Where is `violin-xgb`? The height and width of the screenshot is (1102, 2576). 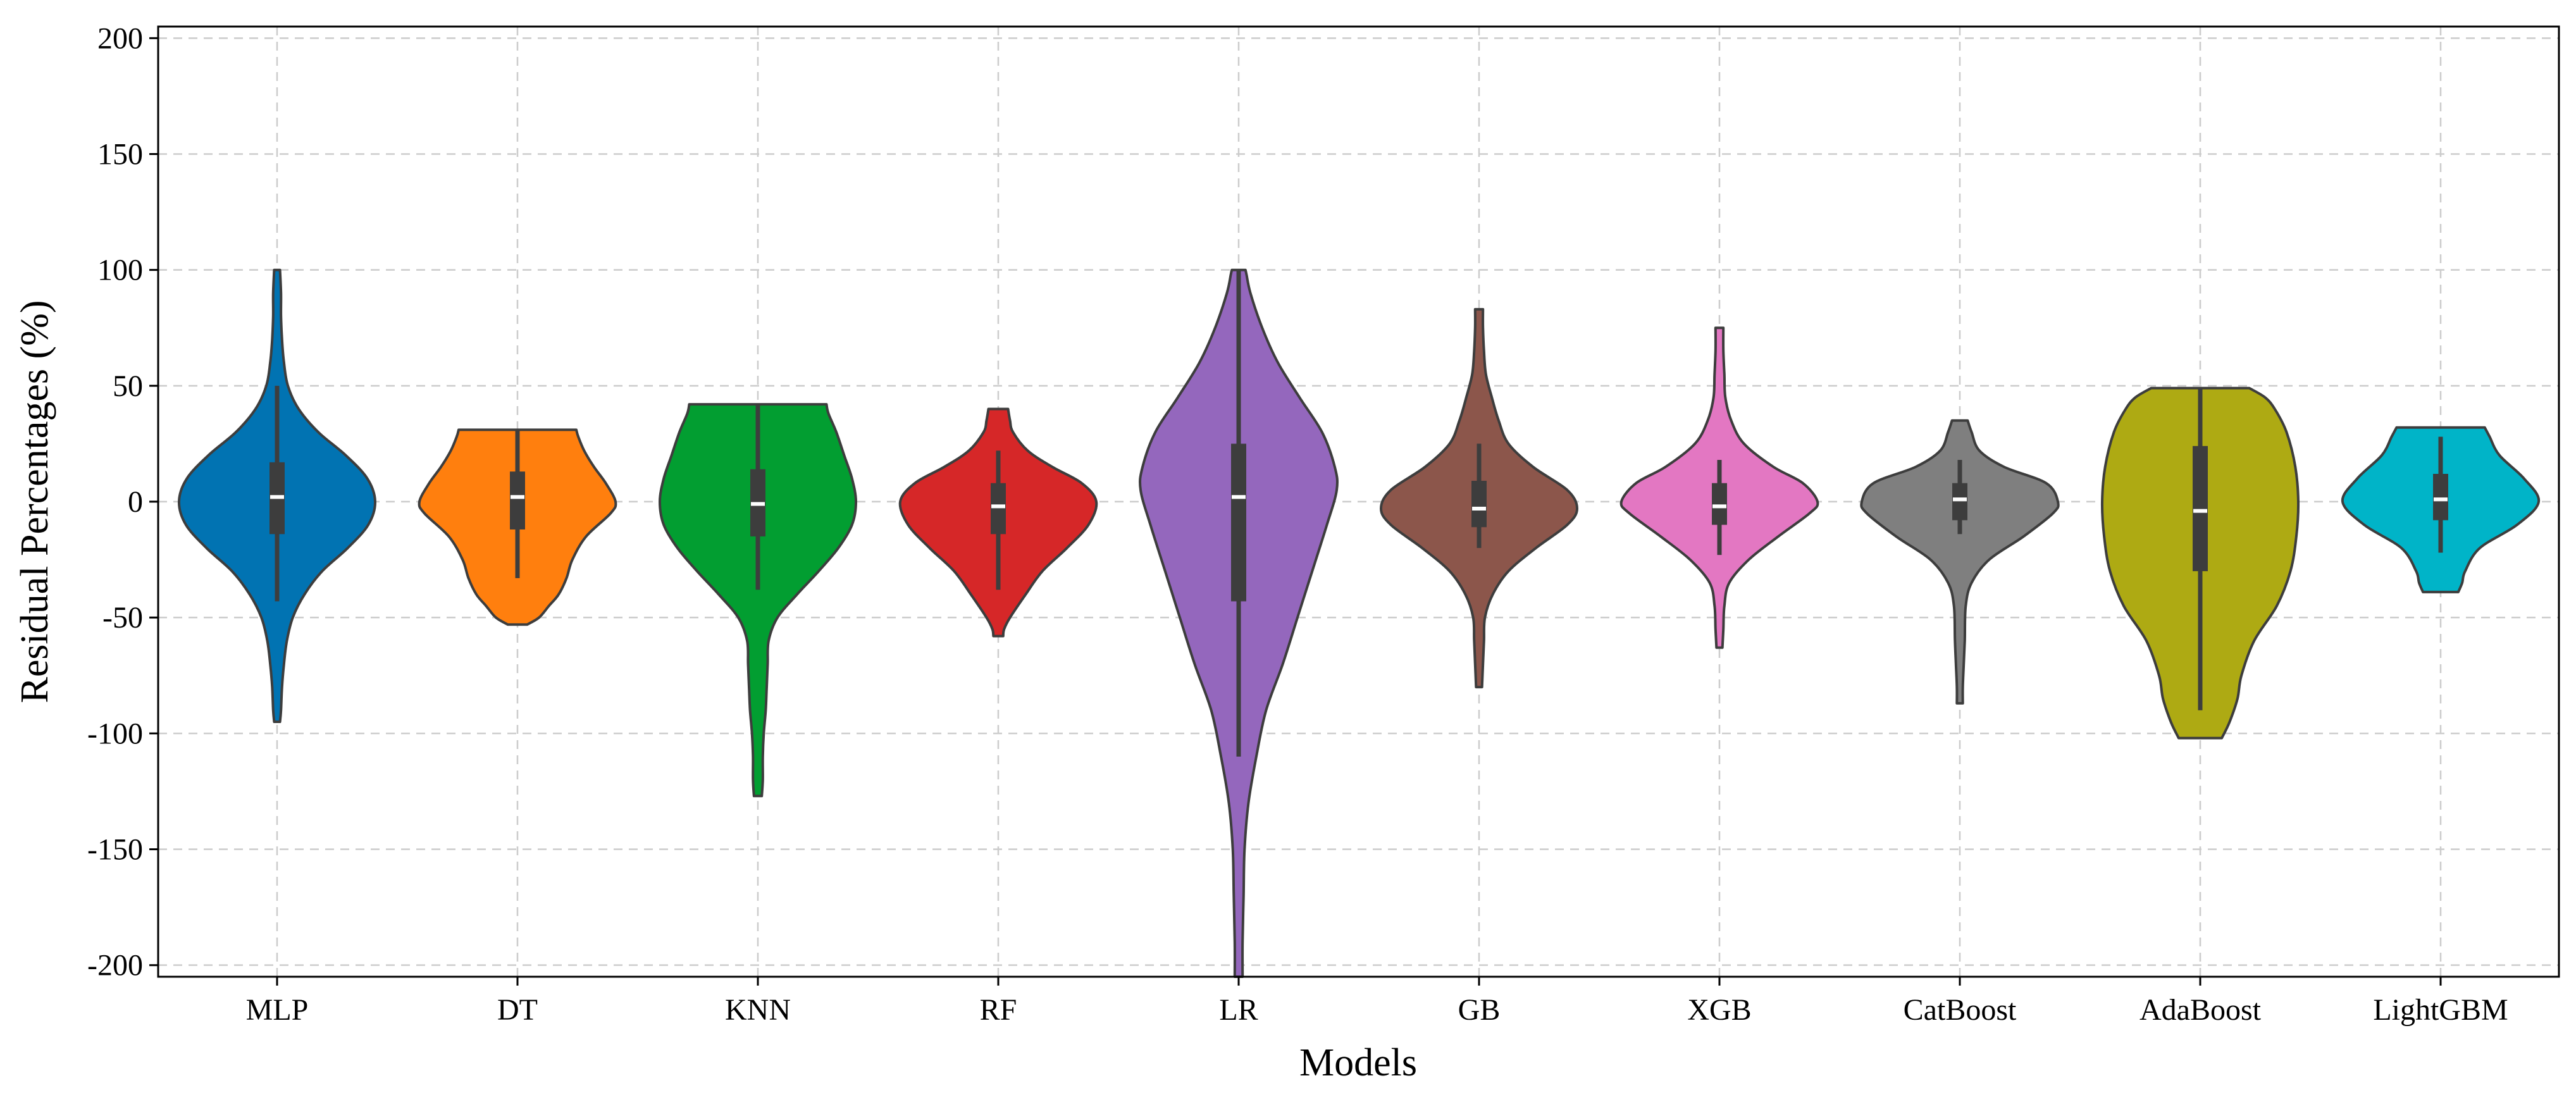
violin-xgb is located at coordinates (1719, 487).